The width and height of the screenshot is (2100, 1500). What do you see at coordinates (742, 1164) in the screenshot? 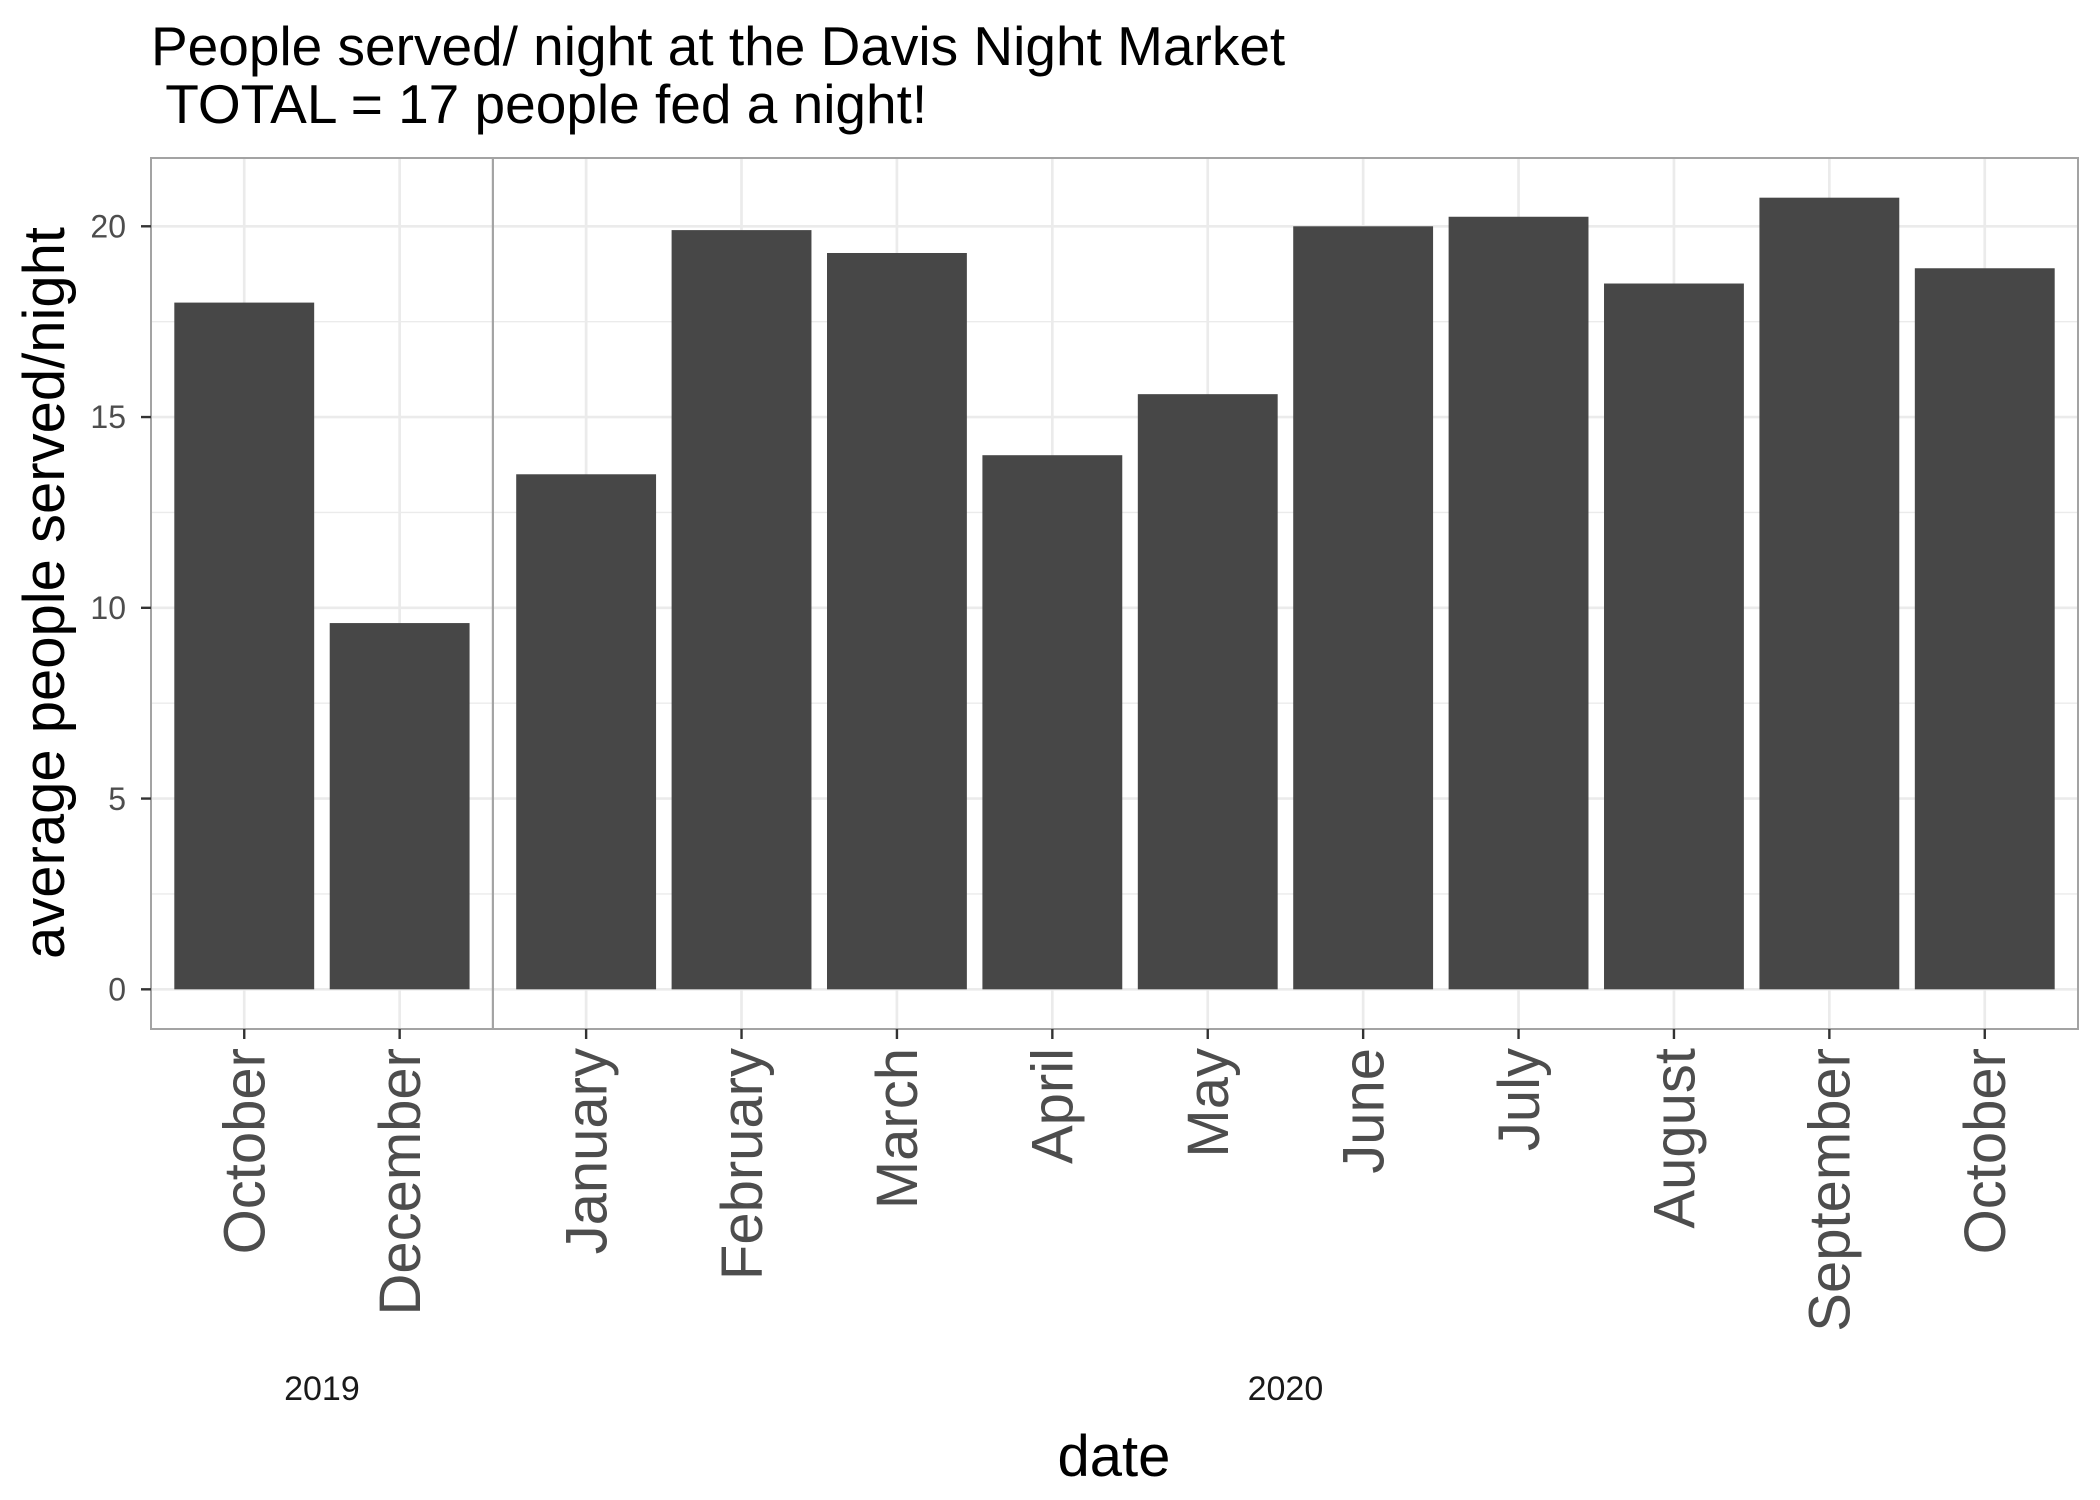
I see `x-tick-label-2020-february: February` at bounding box center [742, 1164].